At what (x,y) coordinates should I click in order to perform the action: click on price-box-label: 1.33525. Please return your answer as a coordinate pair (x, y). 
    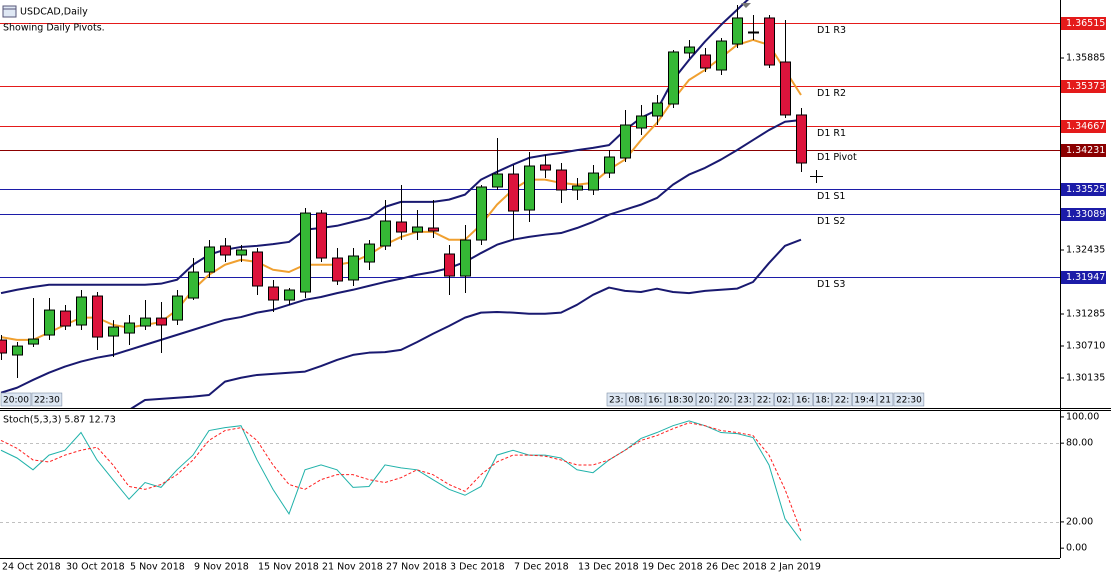
    Looking at the image, I should click on (1085, 189).